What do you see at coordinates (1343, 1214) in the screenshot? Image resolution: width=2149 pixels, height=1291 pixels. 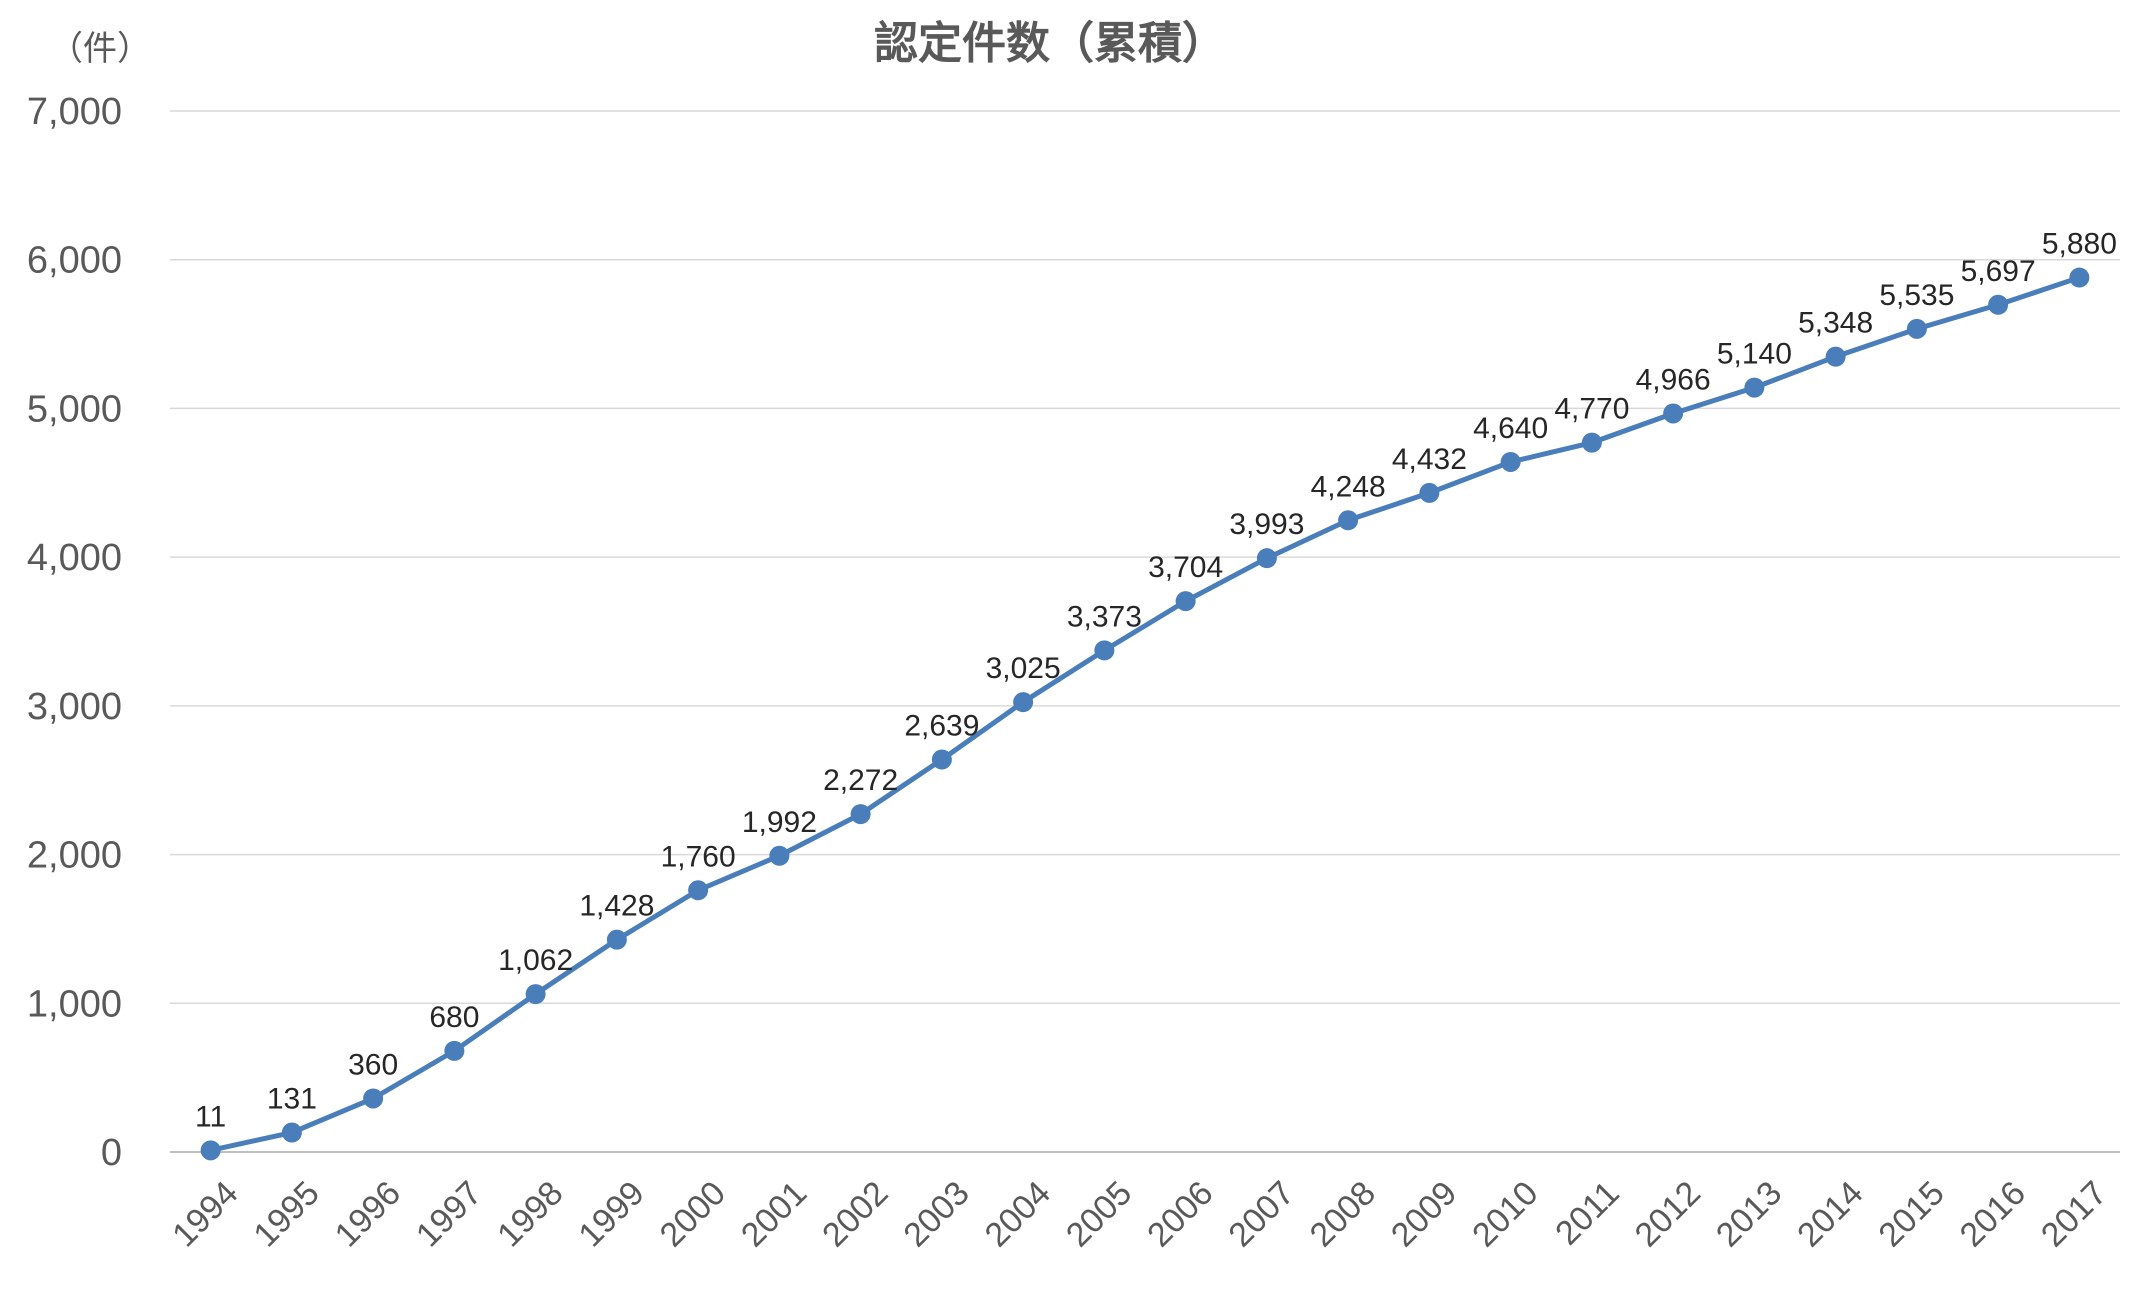 I see `x-tick-label: 2008` at bounding box center [1343, 1214].